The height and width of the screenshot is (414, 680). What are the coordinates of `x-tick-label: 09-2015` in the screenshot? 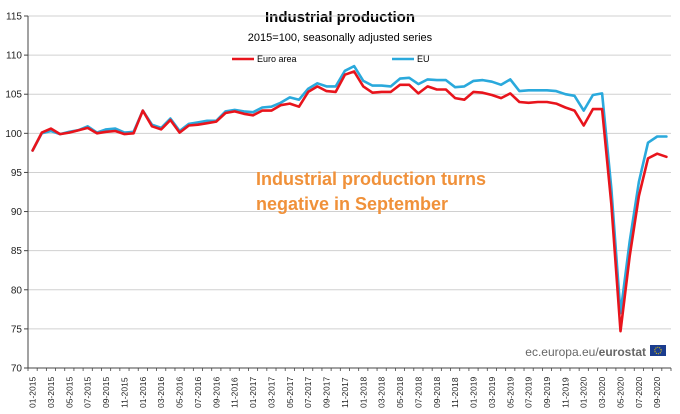 It's located at (106, 392).